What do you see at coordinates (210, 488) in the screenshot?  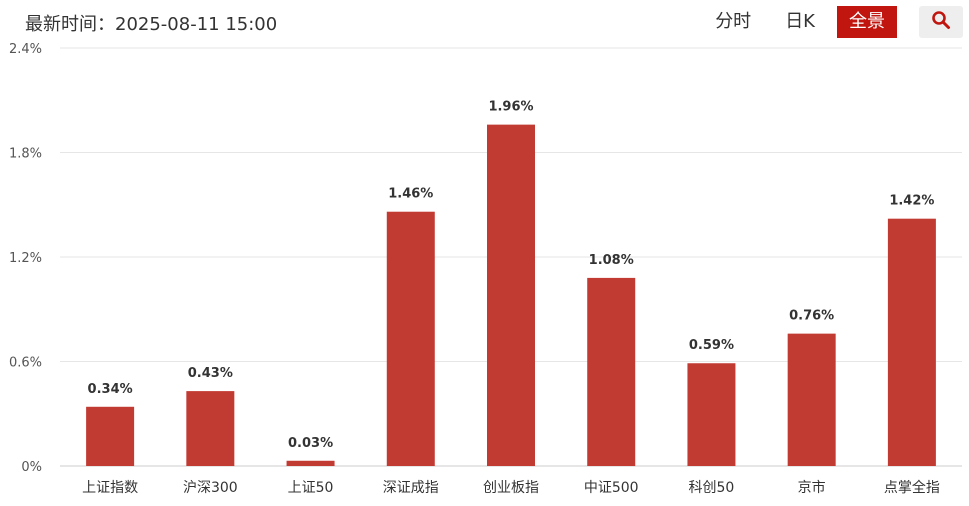 I see `x-tick-label: 沪深300` at bounding box center [210, 488].